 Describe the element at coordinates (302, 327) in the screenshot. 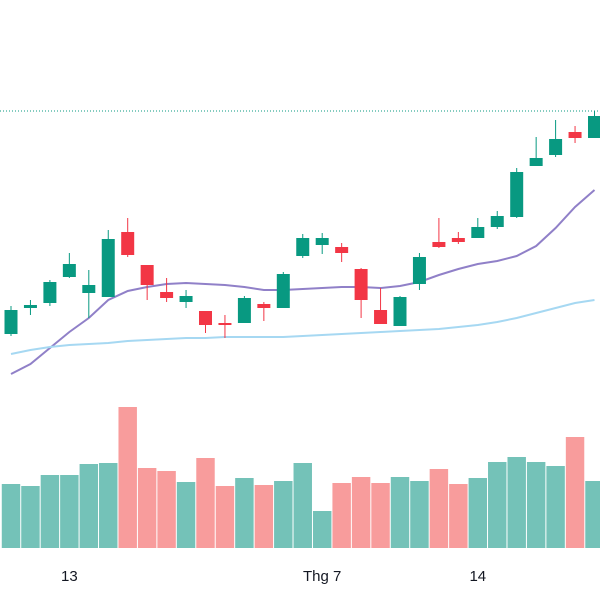

I see `moving-average` at that location.